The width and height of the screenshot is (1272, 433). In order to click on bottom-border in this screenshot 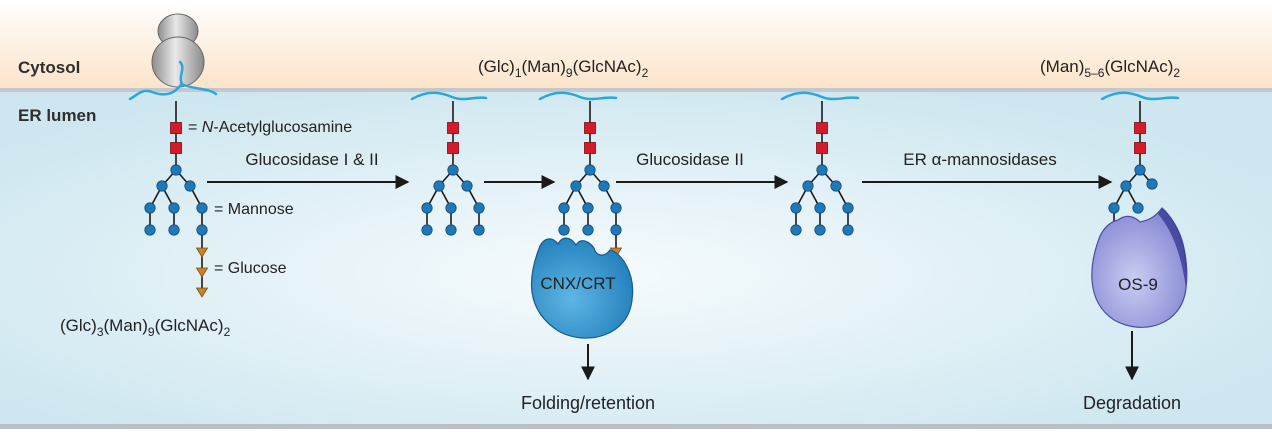, I will do `click(636, 426)`.